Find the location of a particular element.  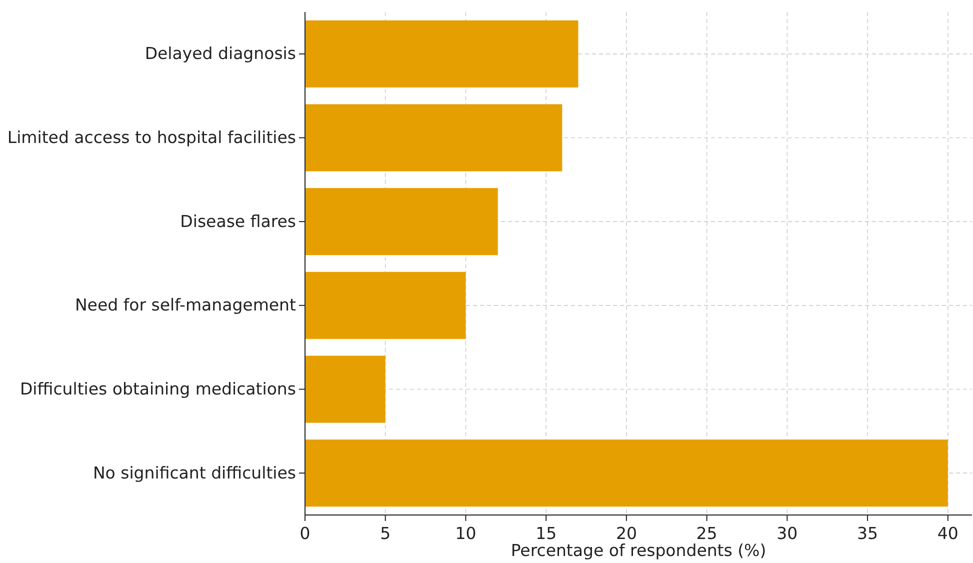

x-tick-label: 0 is located at coordinates (305, 533).